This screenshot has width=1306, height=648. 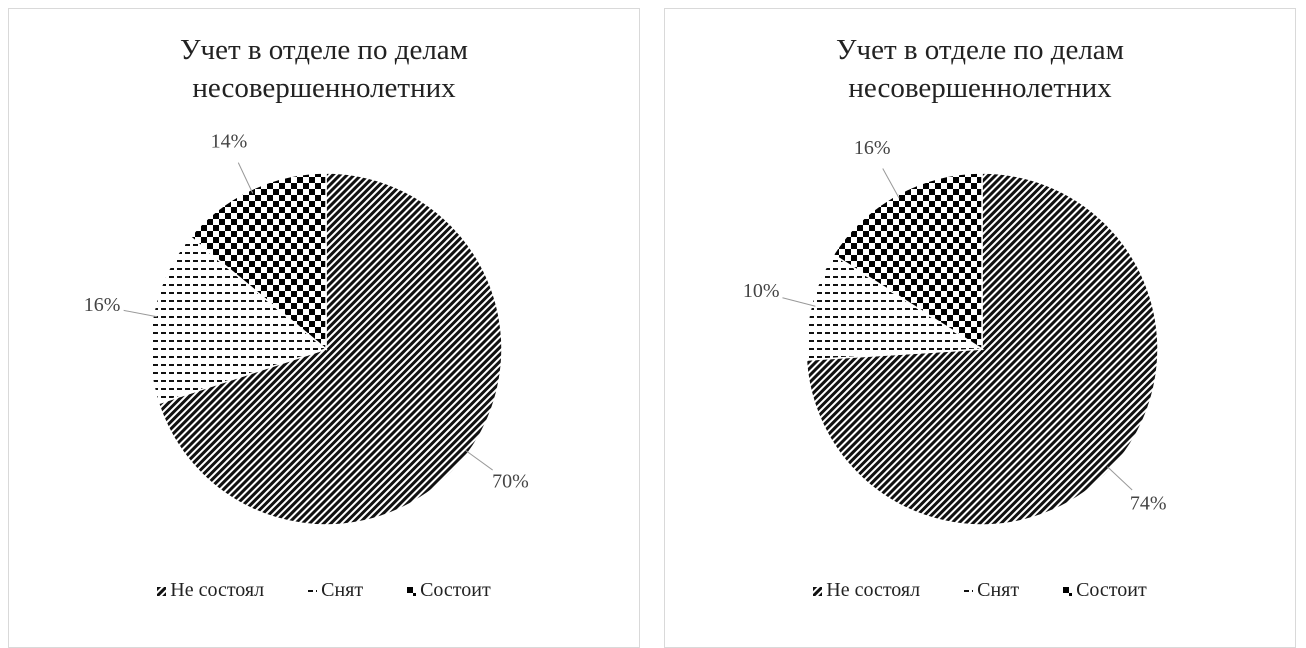 What do you see at coordinates (510, 482) in the screenshot?
I see `data-label: 70%` at bounding box center [510, 482].